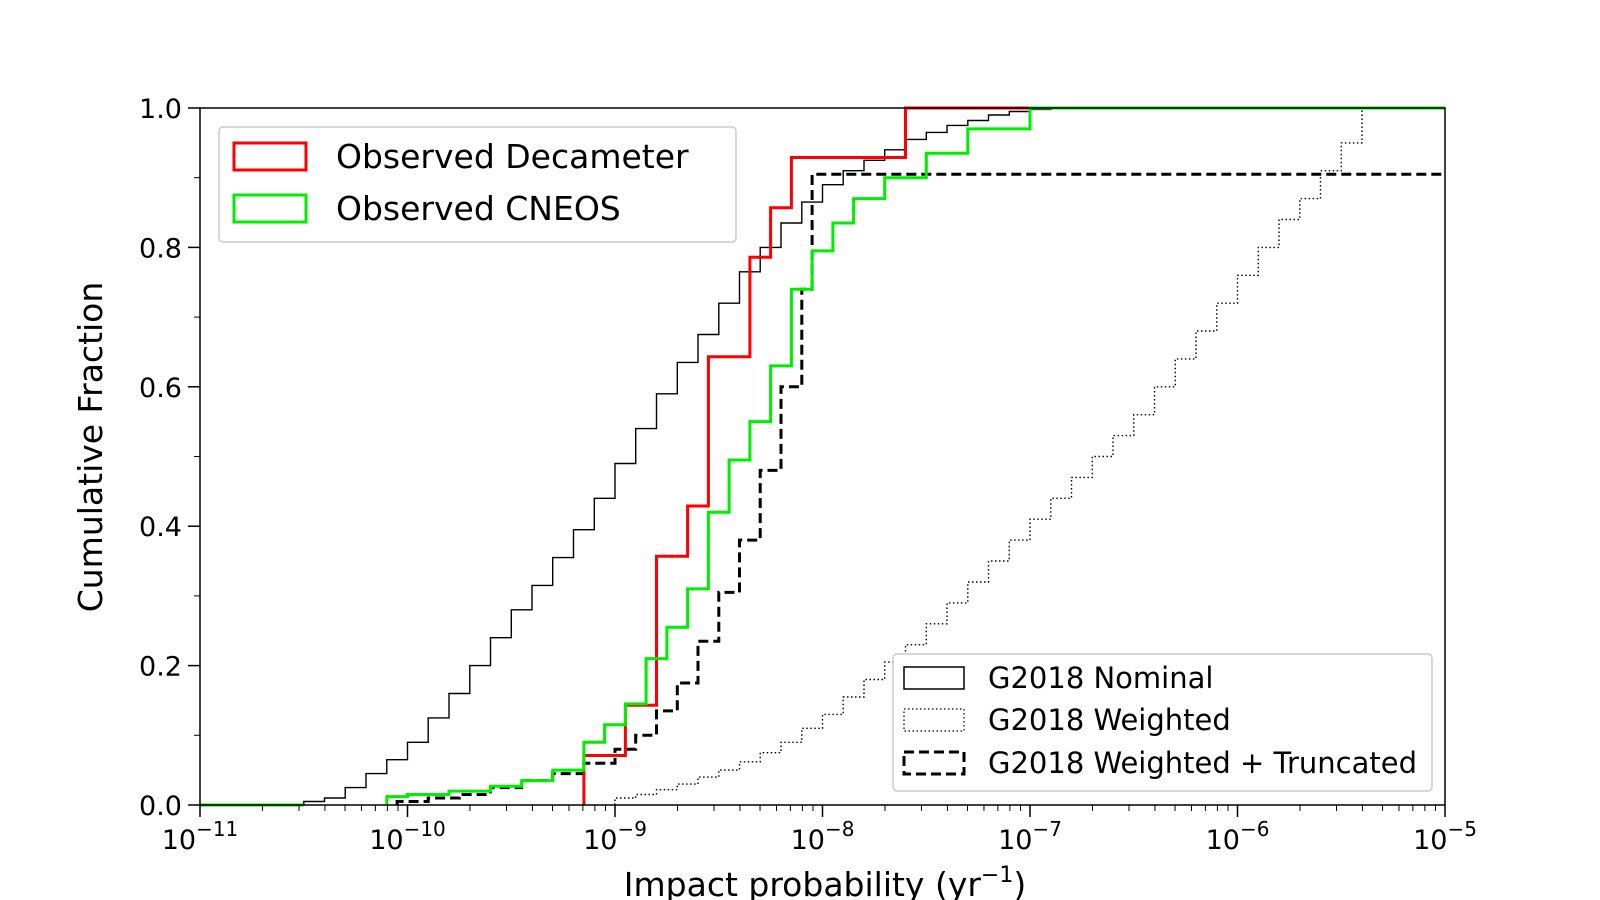 This screenshot has height=900, width=1600. What do you see at coordinates (1030, 836) in the screenshot?
I see `x-tick-label: 10⁻⁷` at bounding box center [1030, 836].